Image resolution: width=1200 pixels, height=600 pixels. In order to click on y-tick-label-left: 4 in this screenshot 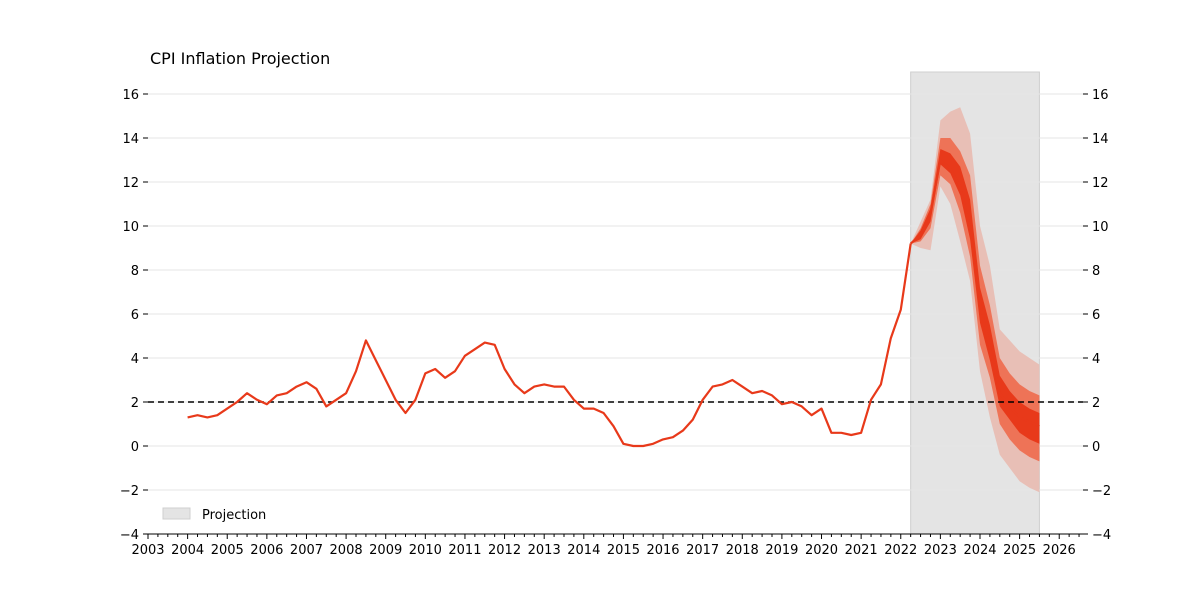, I will do `click(135, 359)`.